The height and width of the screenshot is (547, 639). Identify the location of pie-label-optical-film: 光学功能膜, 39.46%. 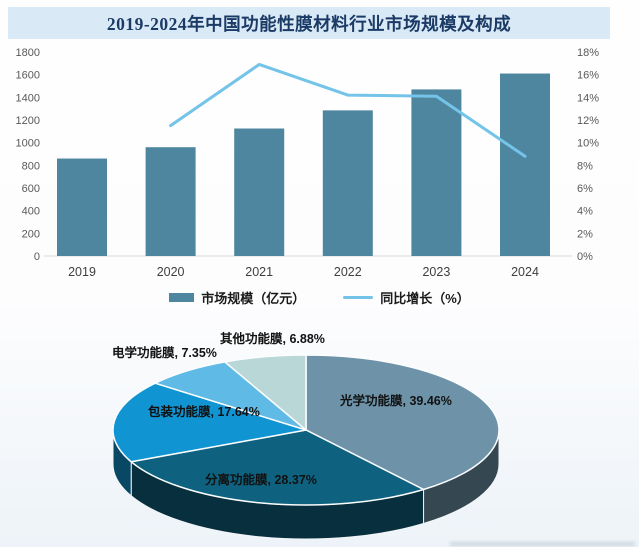
(396, 401).